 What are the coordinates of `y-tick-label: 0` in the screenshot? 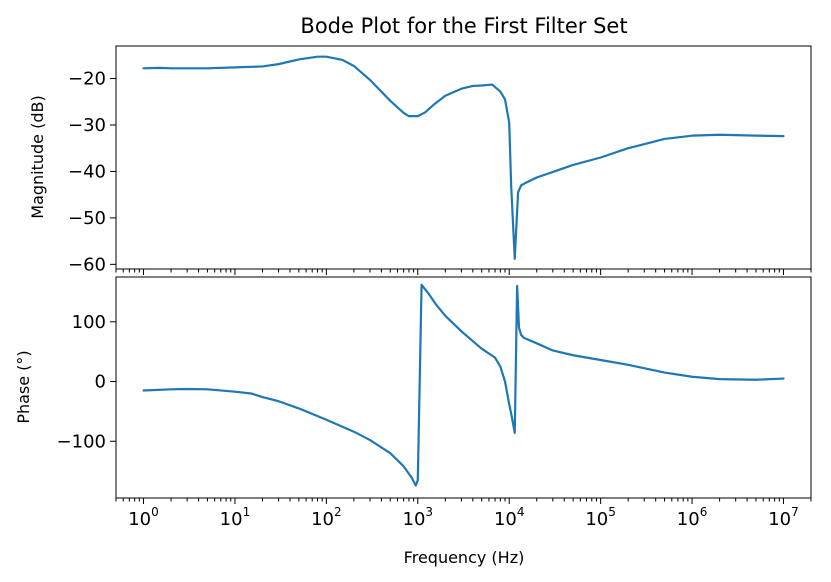 It's located at (100, 382).